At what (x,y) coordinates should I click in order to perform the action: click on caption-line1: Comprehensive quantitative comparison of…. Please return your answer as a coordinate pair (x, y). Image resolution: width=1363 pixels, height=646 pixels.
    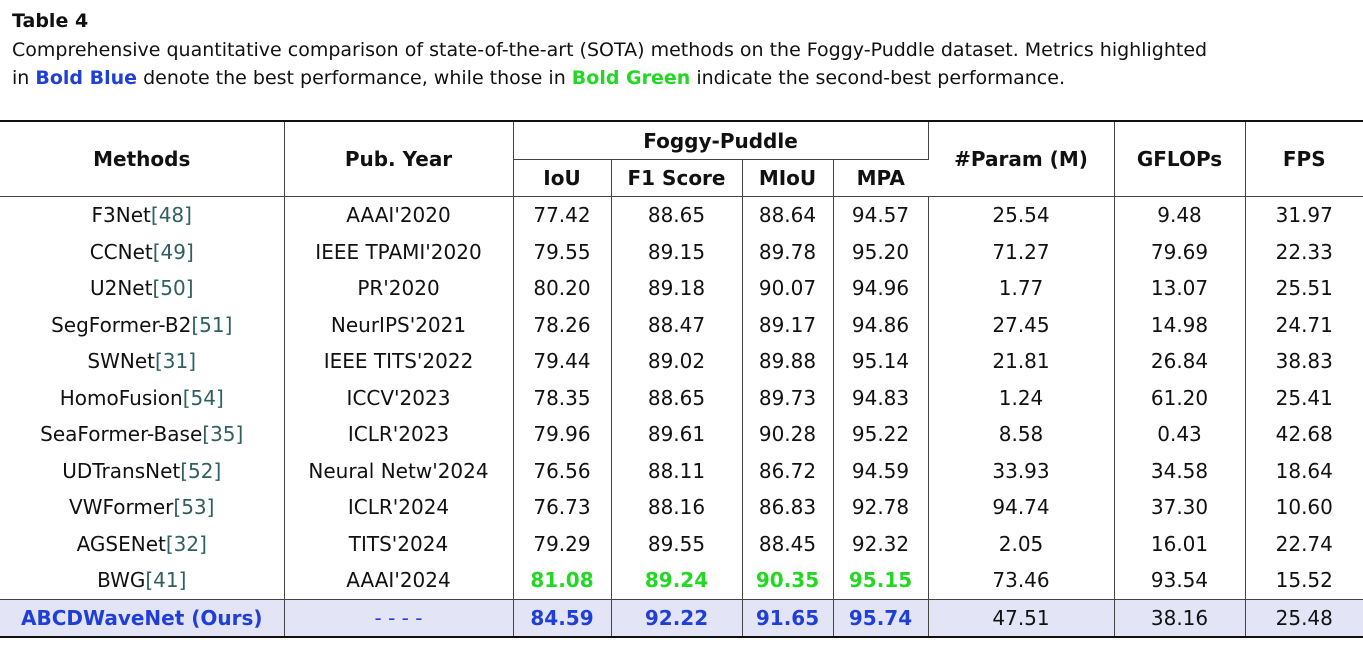
    Looking at the image, I should click on (610, 50).